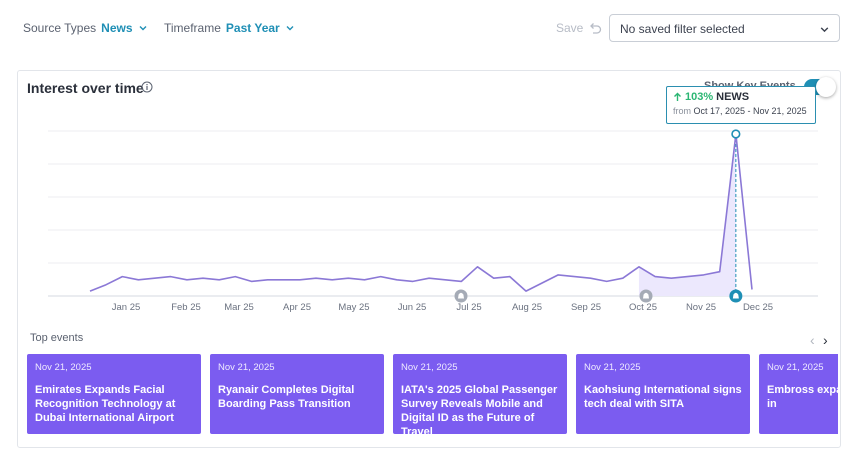  Describe the element at coordinates (643, 307) in the screenshot. I see `x-tick-label: Oct 25` at that location.